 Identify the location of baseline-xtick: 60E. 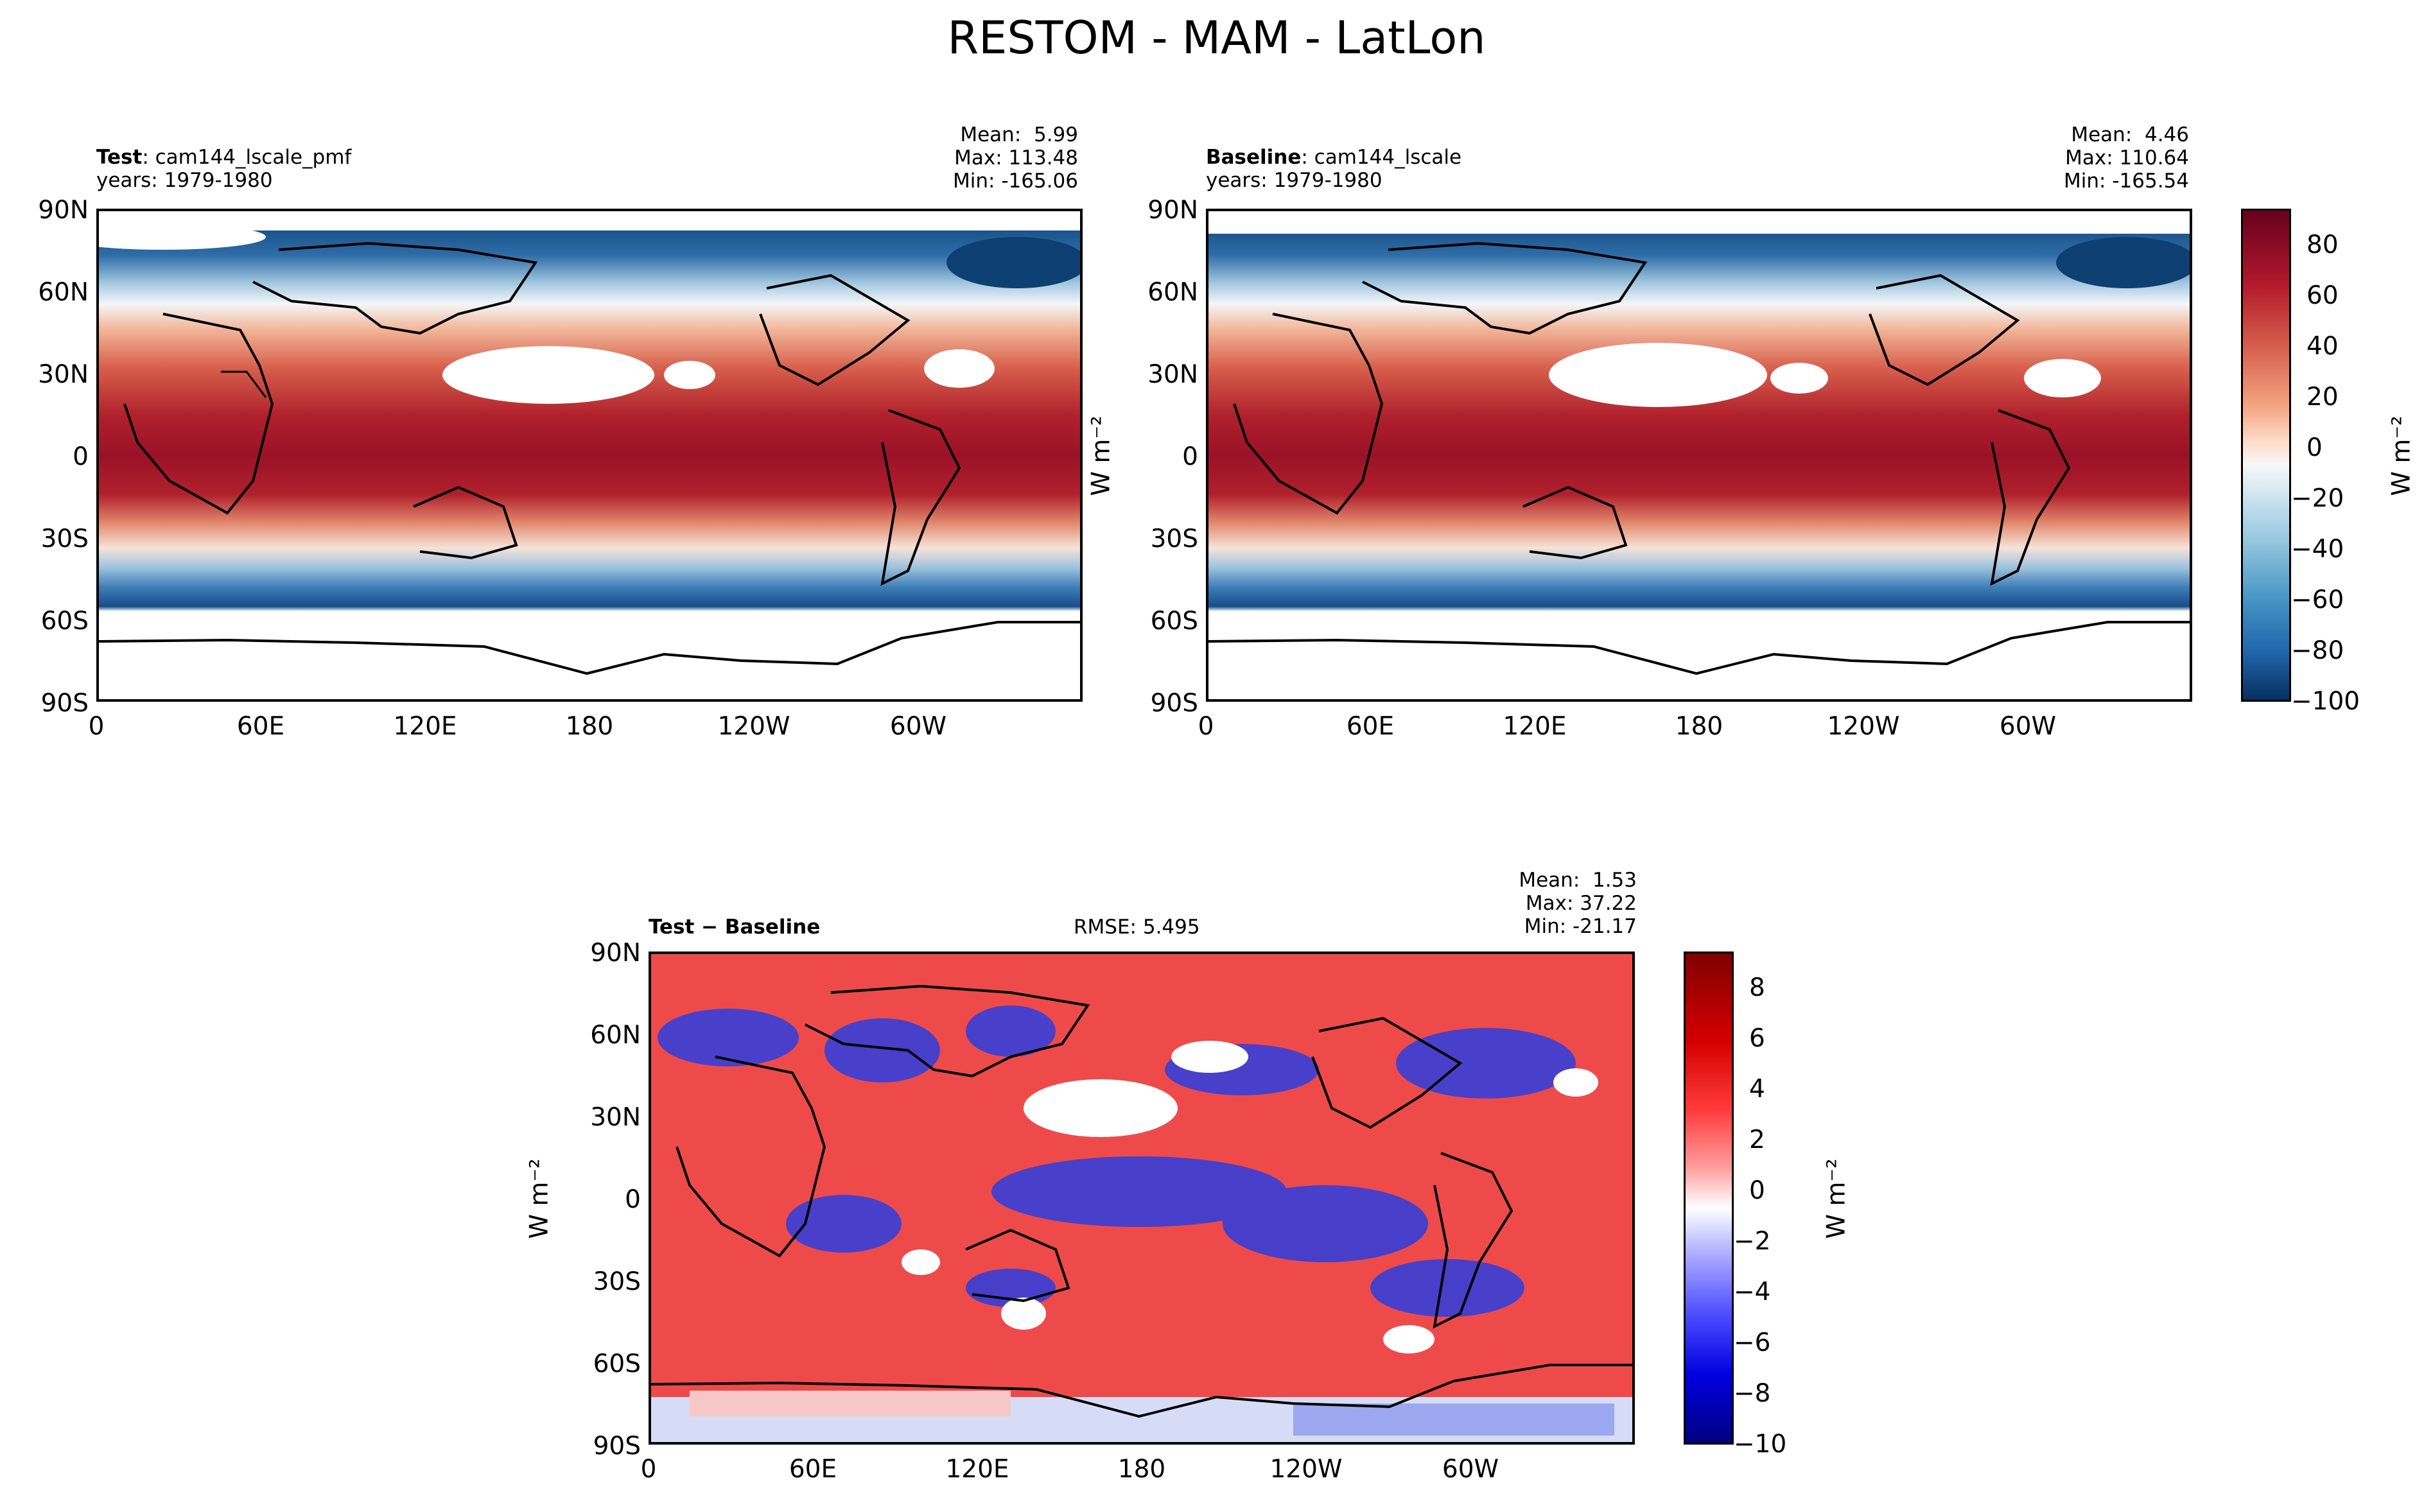
(1370, 726).